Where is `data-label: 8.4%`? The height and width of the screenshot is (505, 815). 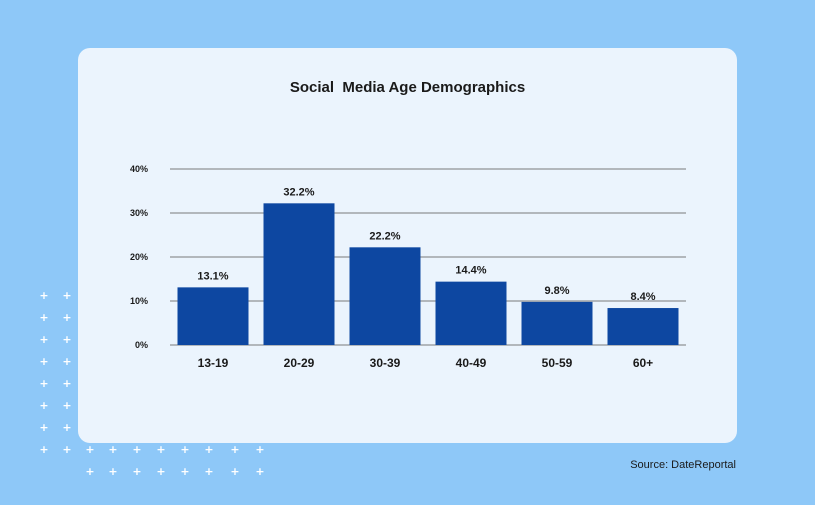
data-label: 8.4% is located at coordinates (642, 297).